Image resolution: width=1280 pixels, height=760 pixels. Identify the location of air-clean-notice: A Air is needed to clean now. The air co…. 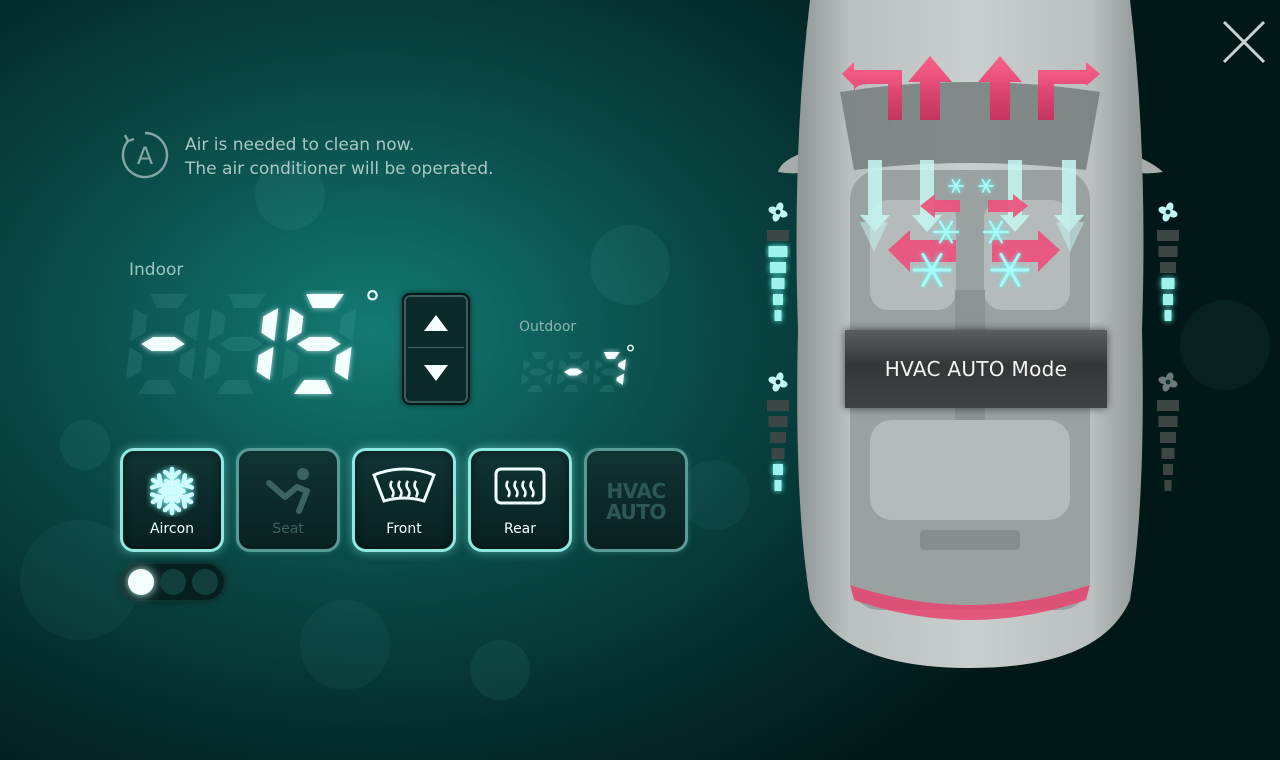
(307, 155).